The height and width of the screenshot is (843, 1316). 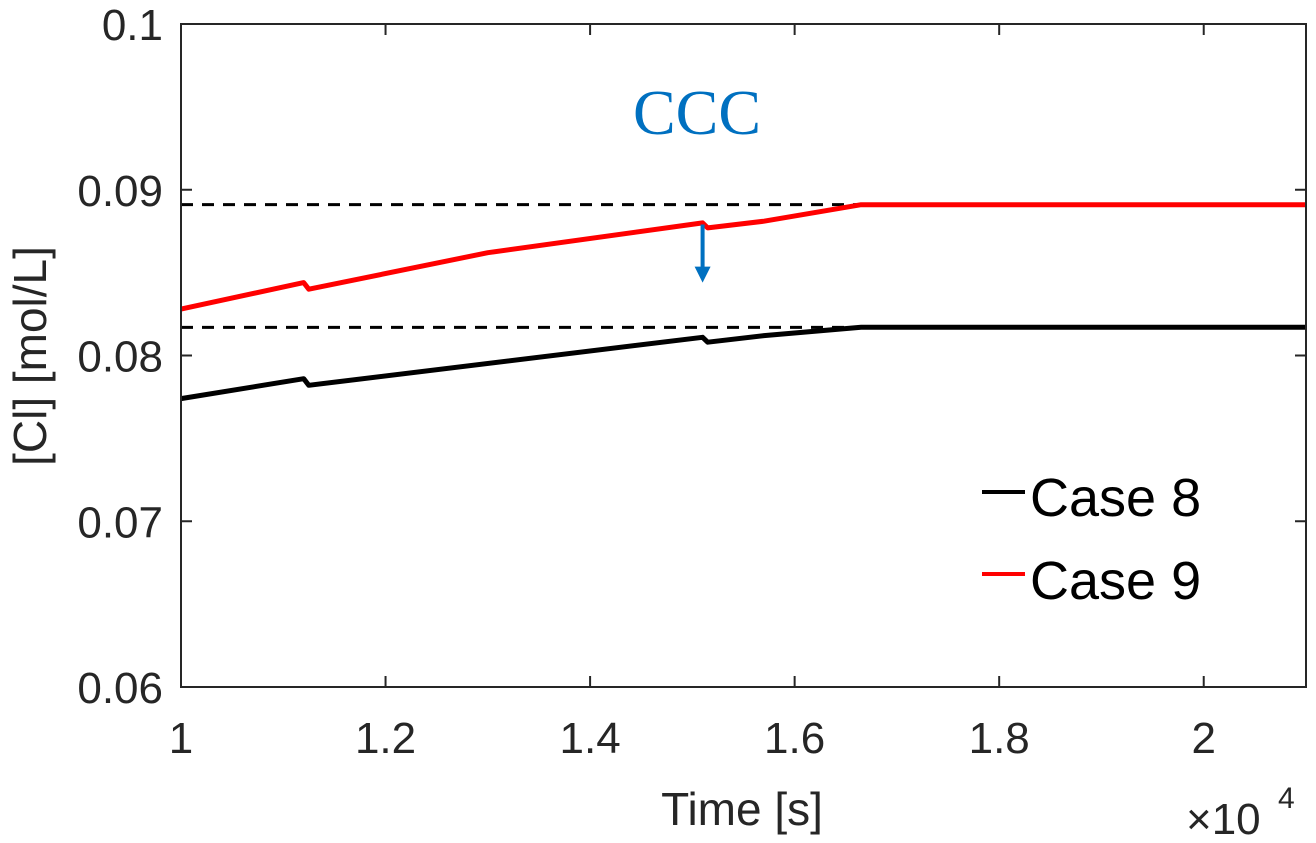 I want to click on legend-label-case-9: Case 9, so click(x=1115, y=581).